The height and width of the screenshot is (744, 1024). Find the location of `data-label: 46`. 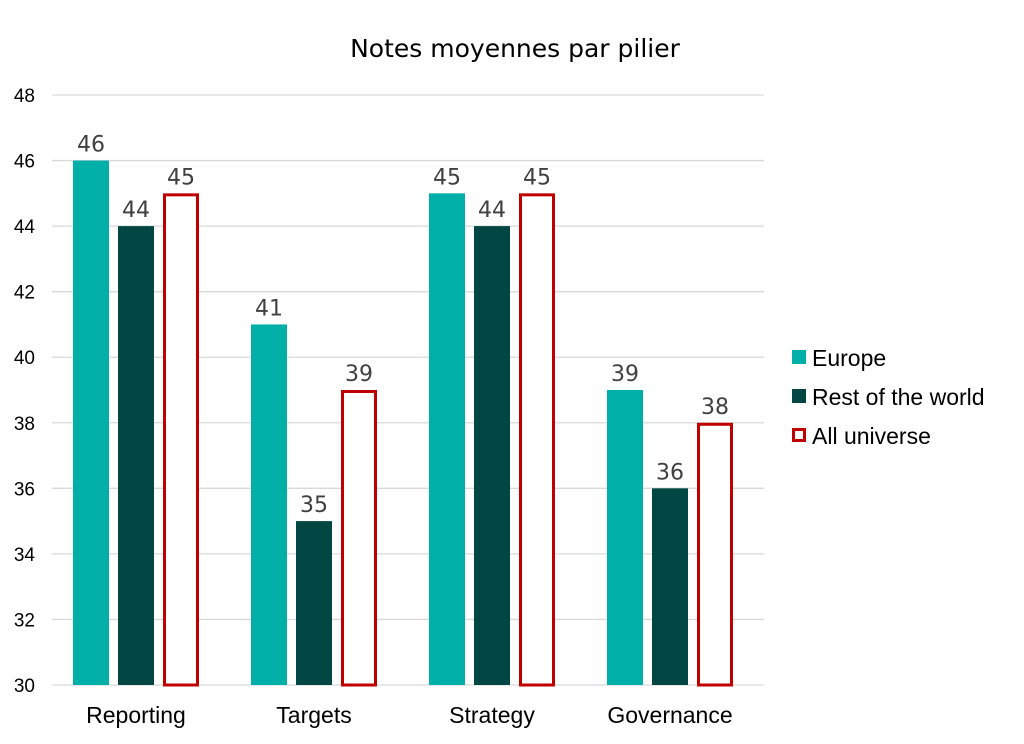

data-label: 46 is located at coordinates (91, 145).